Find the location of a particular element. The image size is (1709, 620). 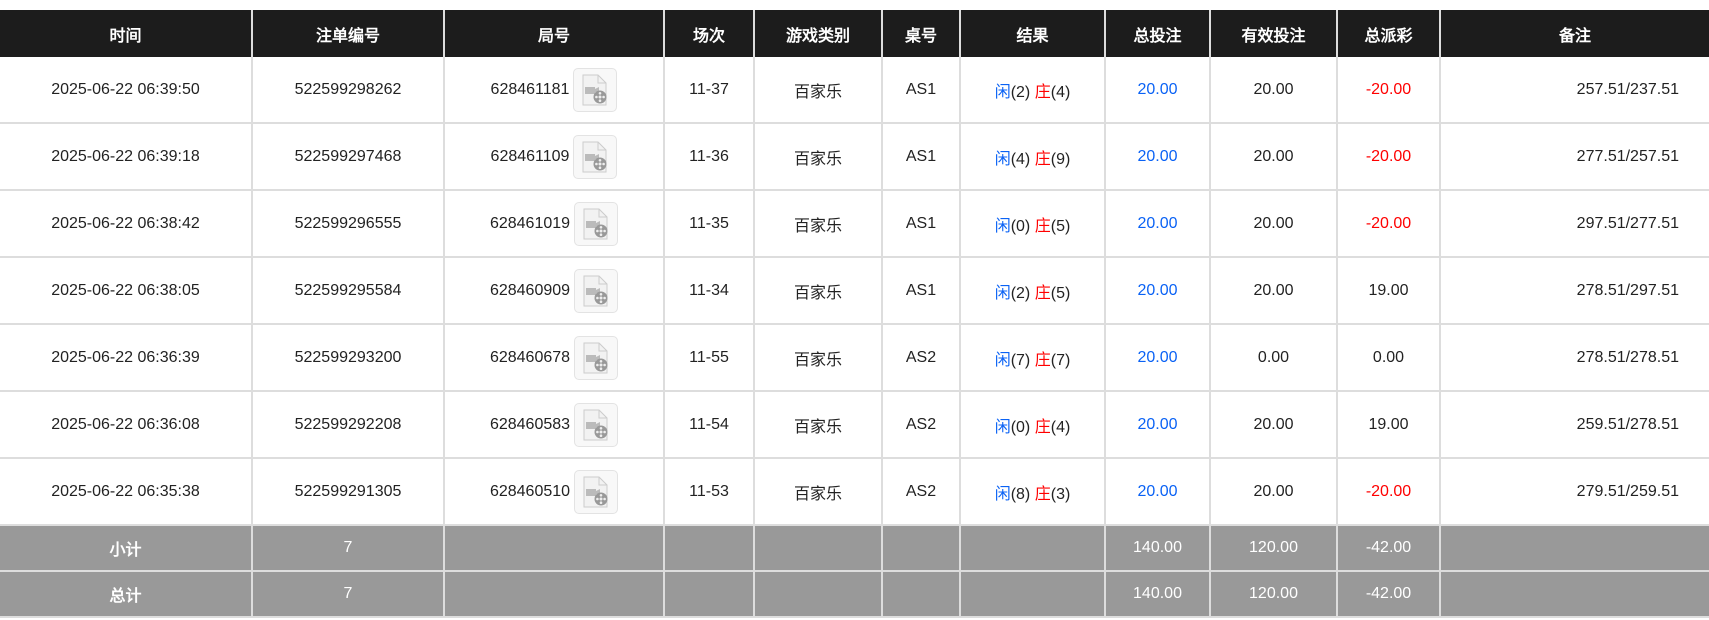

note-cell: 278.51/297.51 is located at coordinates (1574, 291).